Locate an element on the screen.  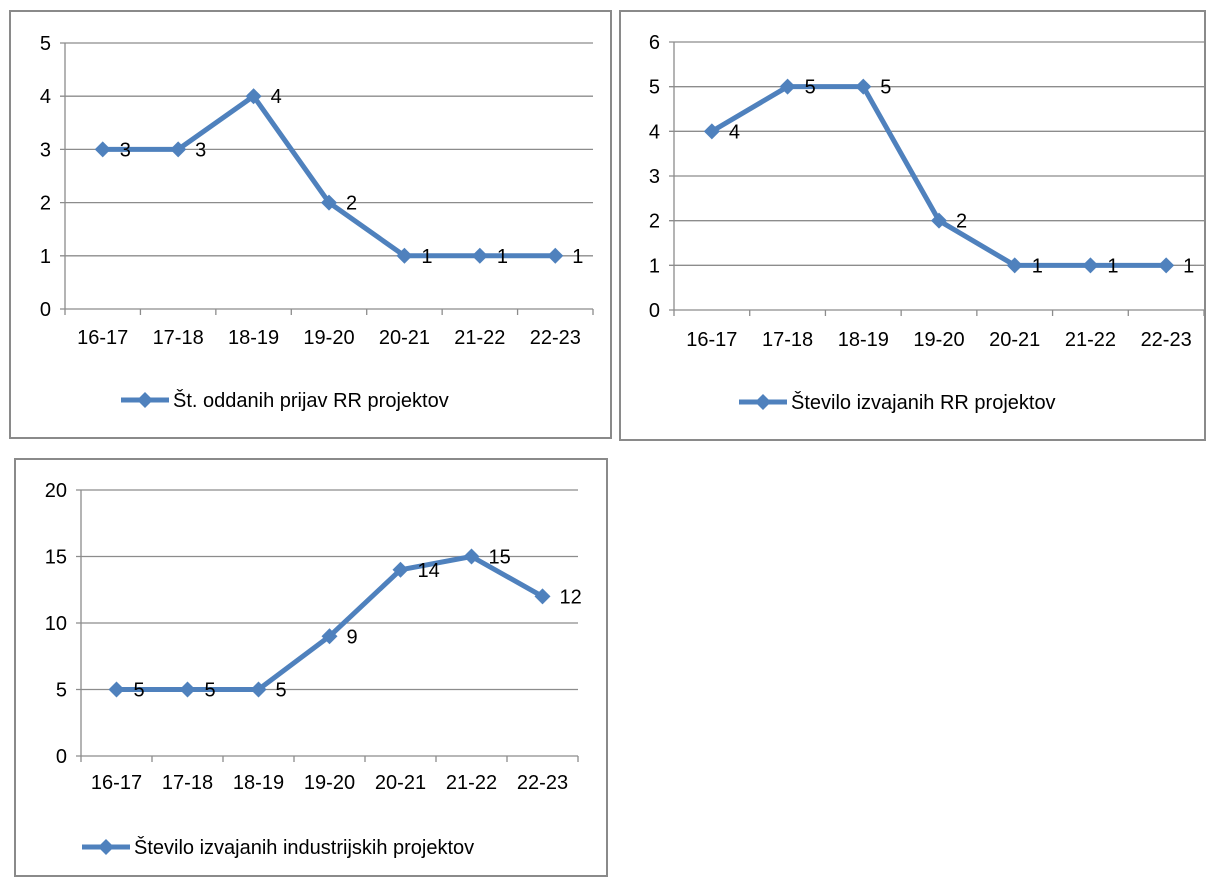
y-tick-label: 10 is located at coordinates (56, 624).